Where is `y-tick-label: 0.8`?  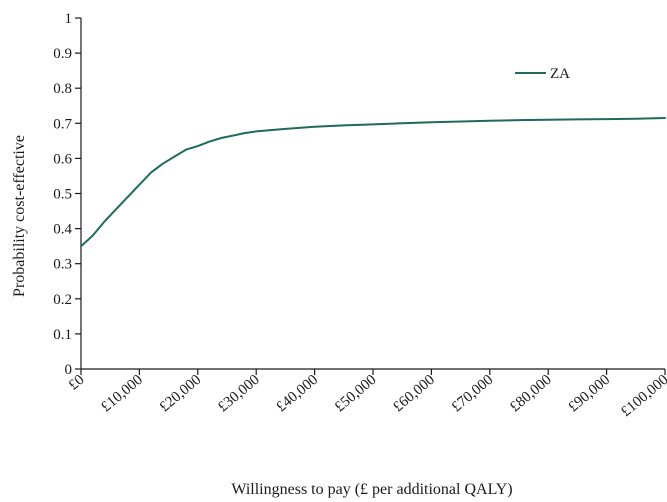
y-tick-label: 0.8 is located at coordinates (62, 89).